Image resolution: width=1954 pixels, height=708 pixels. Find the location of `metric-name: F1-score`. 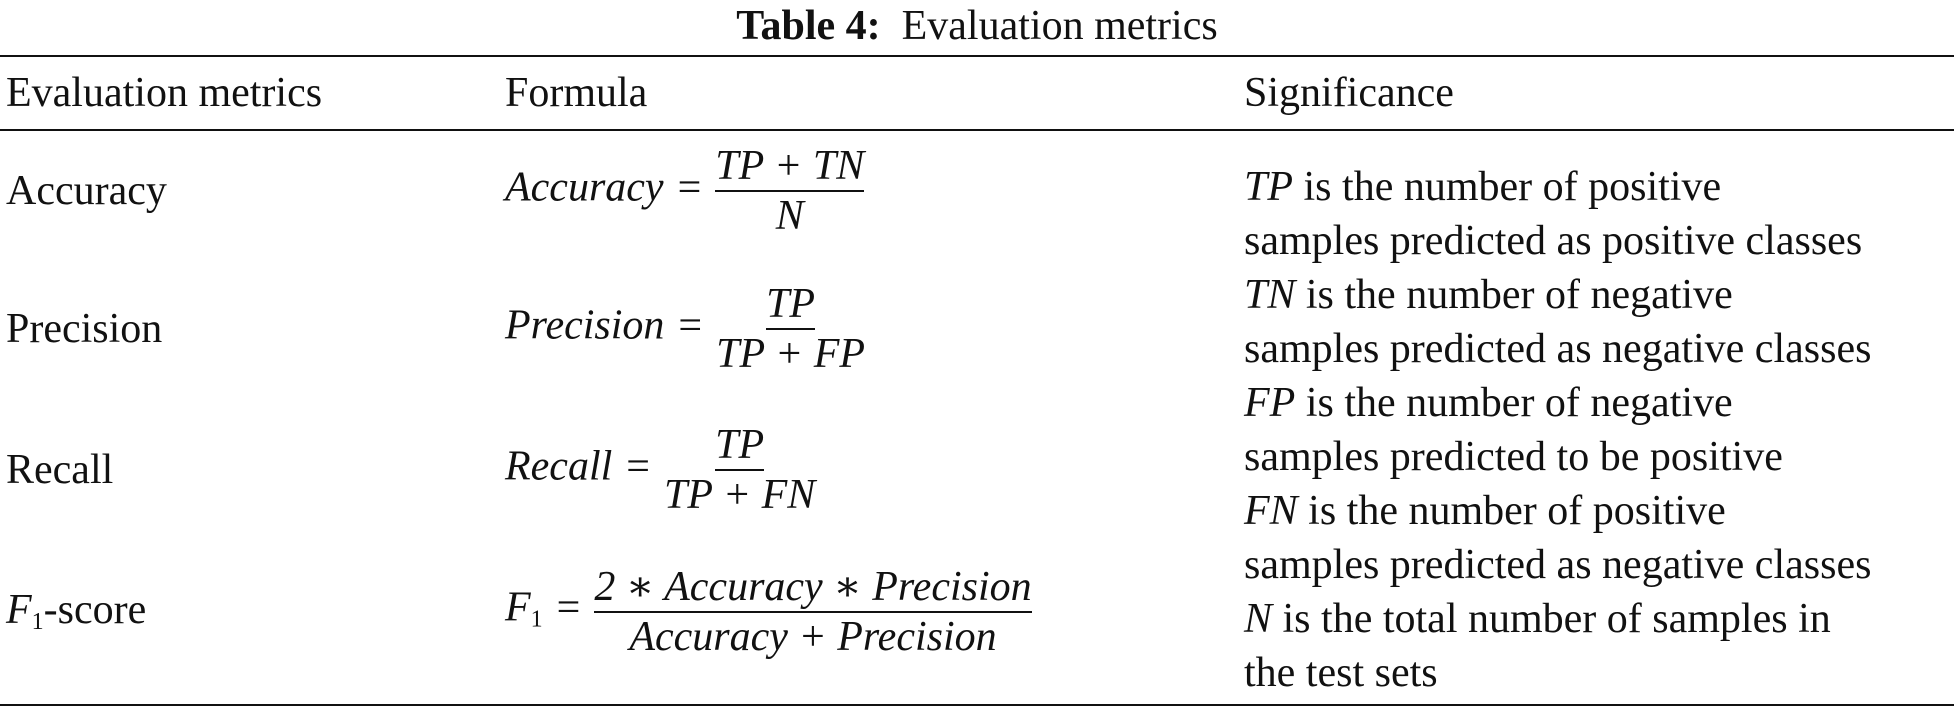

metric-name: F1-score is located at coordinates (76, 611).